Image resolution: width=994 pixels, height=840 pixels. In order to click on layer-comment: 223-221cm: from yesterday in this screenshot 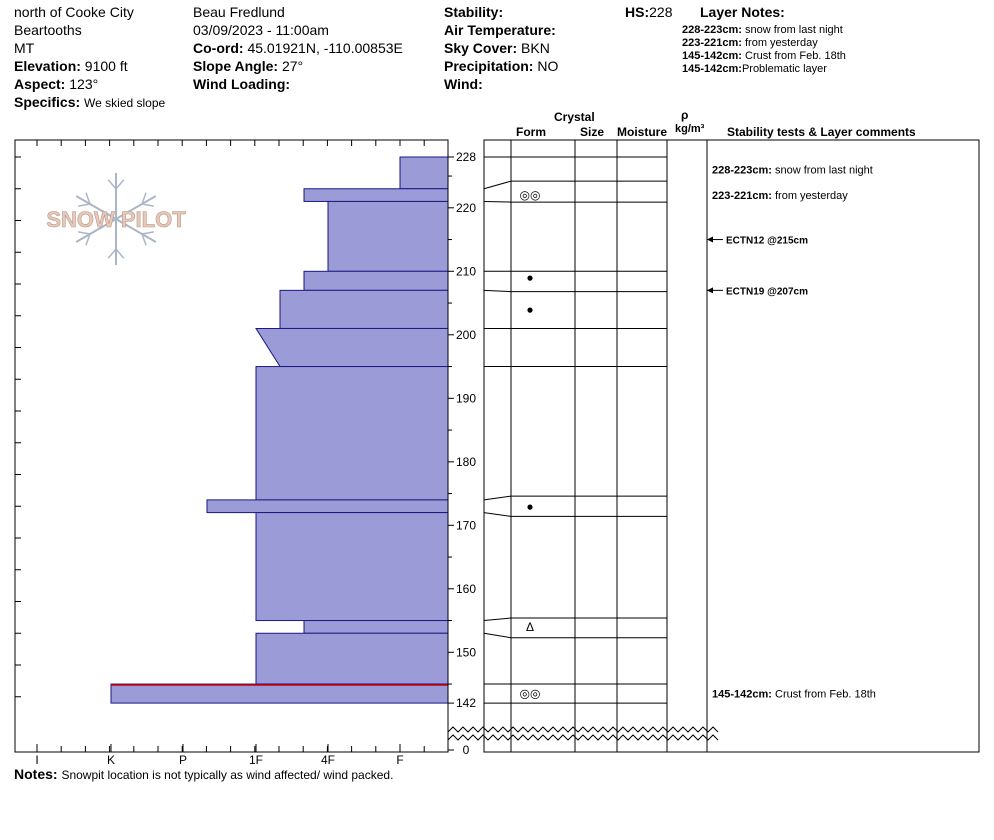, I will do `click(780, 196)`.